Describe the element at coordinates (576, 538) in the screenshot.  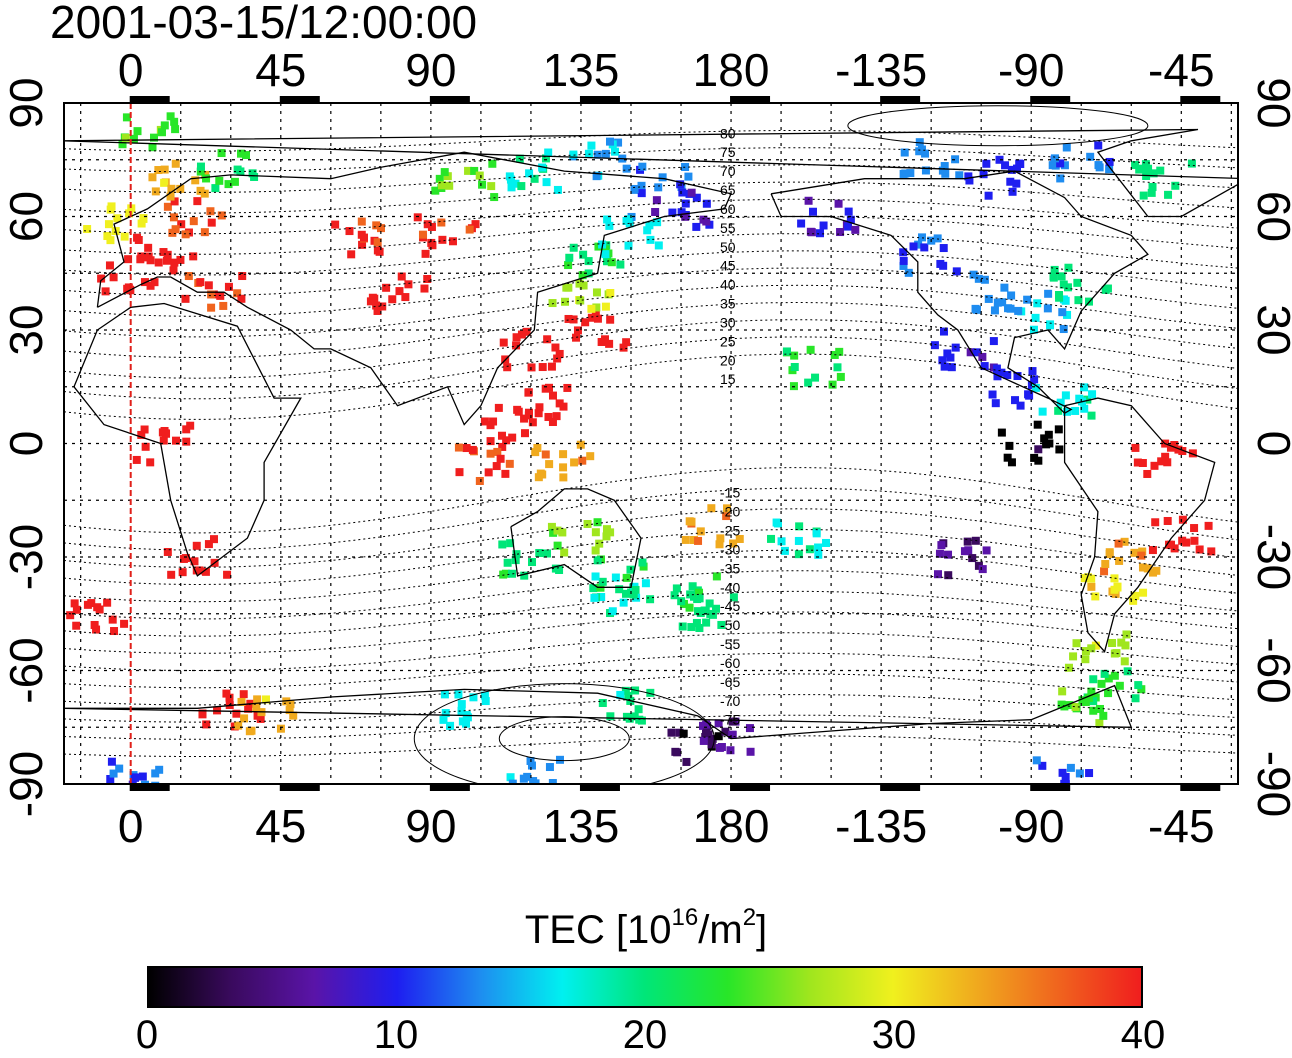
I see `coastline` at that location.